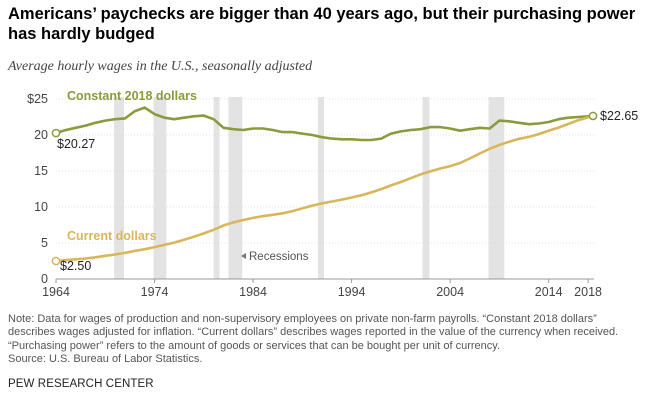  Describe the element at coordinates (56, 261) in the screenshot. I see `current-start-marker` at that location.